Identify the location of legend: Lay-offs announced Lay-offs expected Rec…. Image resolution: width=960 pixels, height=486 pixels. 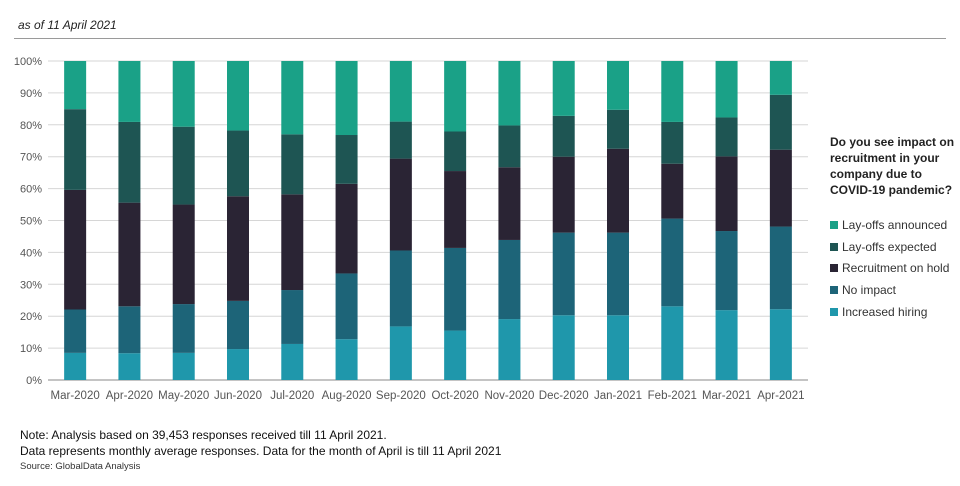
(889, 268).